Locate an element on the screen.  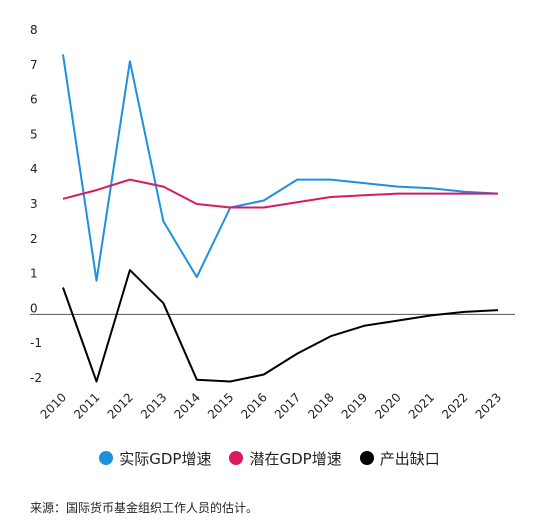
y-tick-label: 0 is located at coordinates (34, 308).